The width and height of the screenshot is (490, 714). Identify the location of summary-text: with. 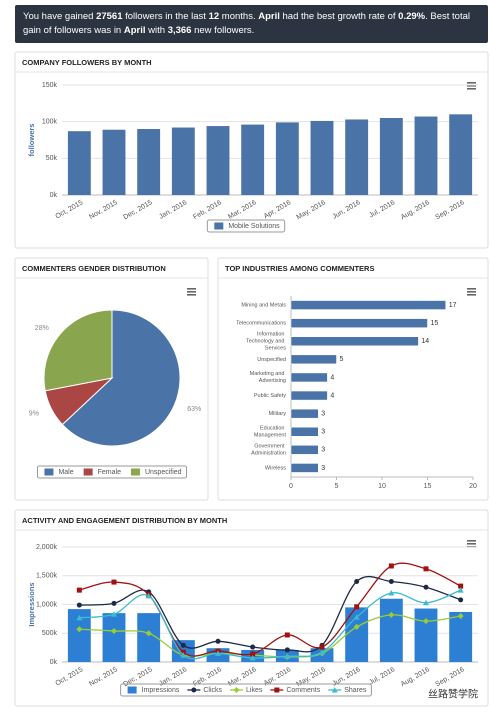
(156, 30).